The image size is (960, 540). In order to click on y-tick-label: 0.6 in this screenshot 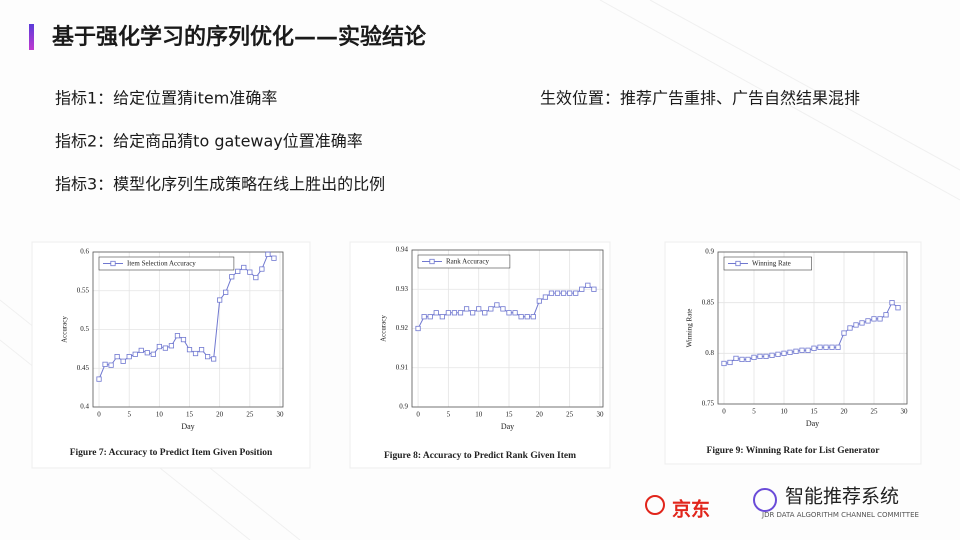, I will do `click(84, 252)`.